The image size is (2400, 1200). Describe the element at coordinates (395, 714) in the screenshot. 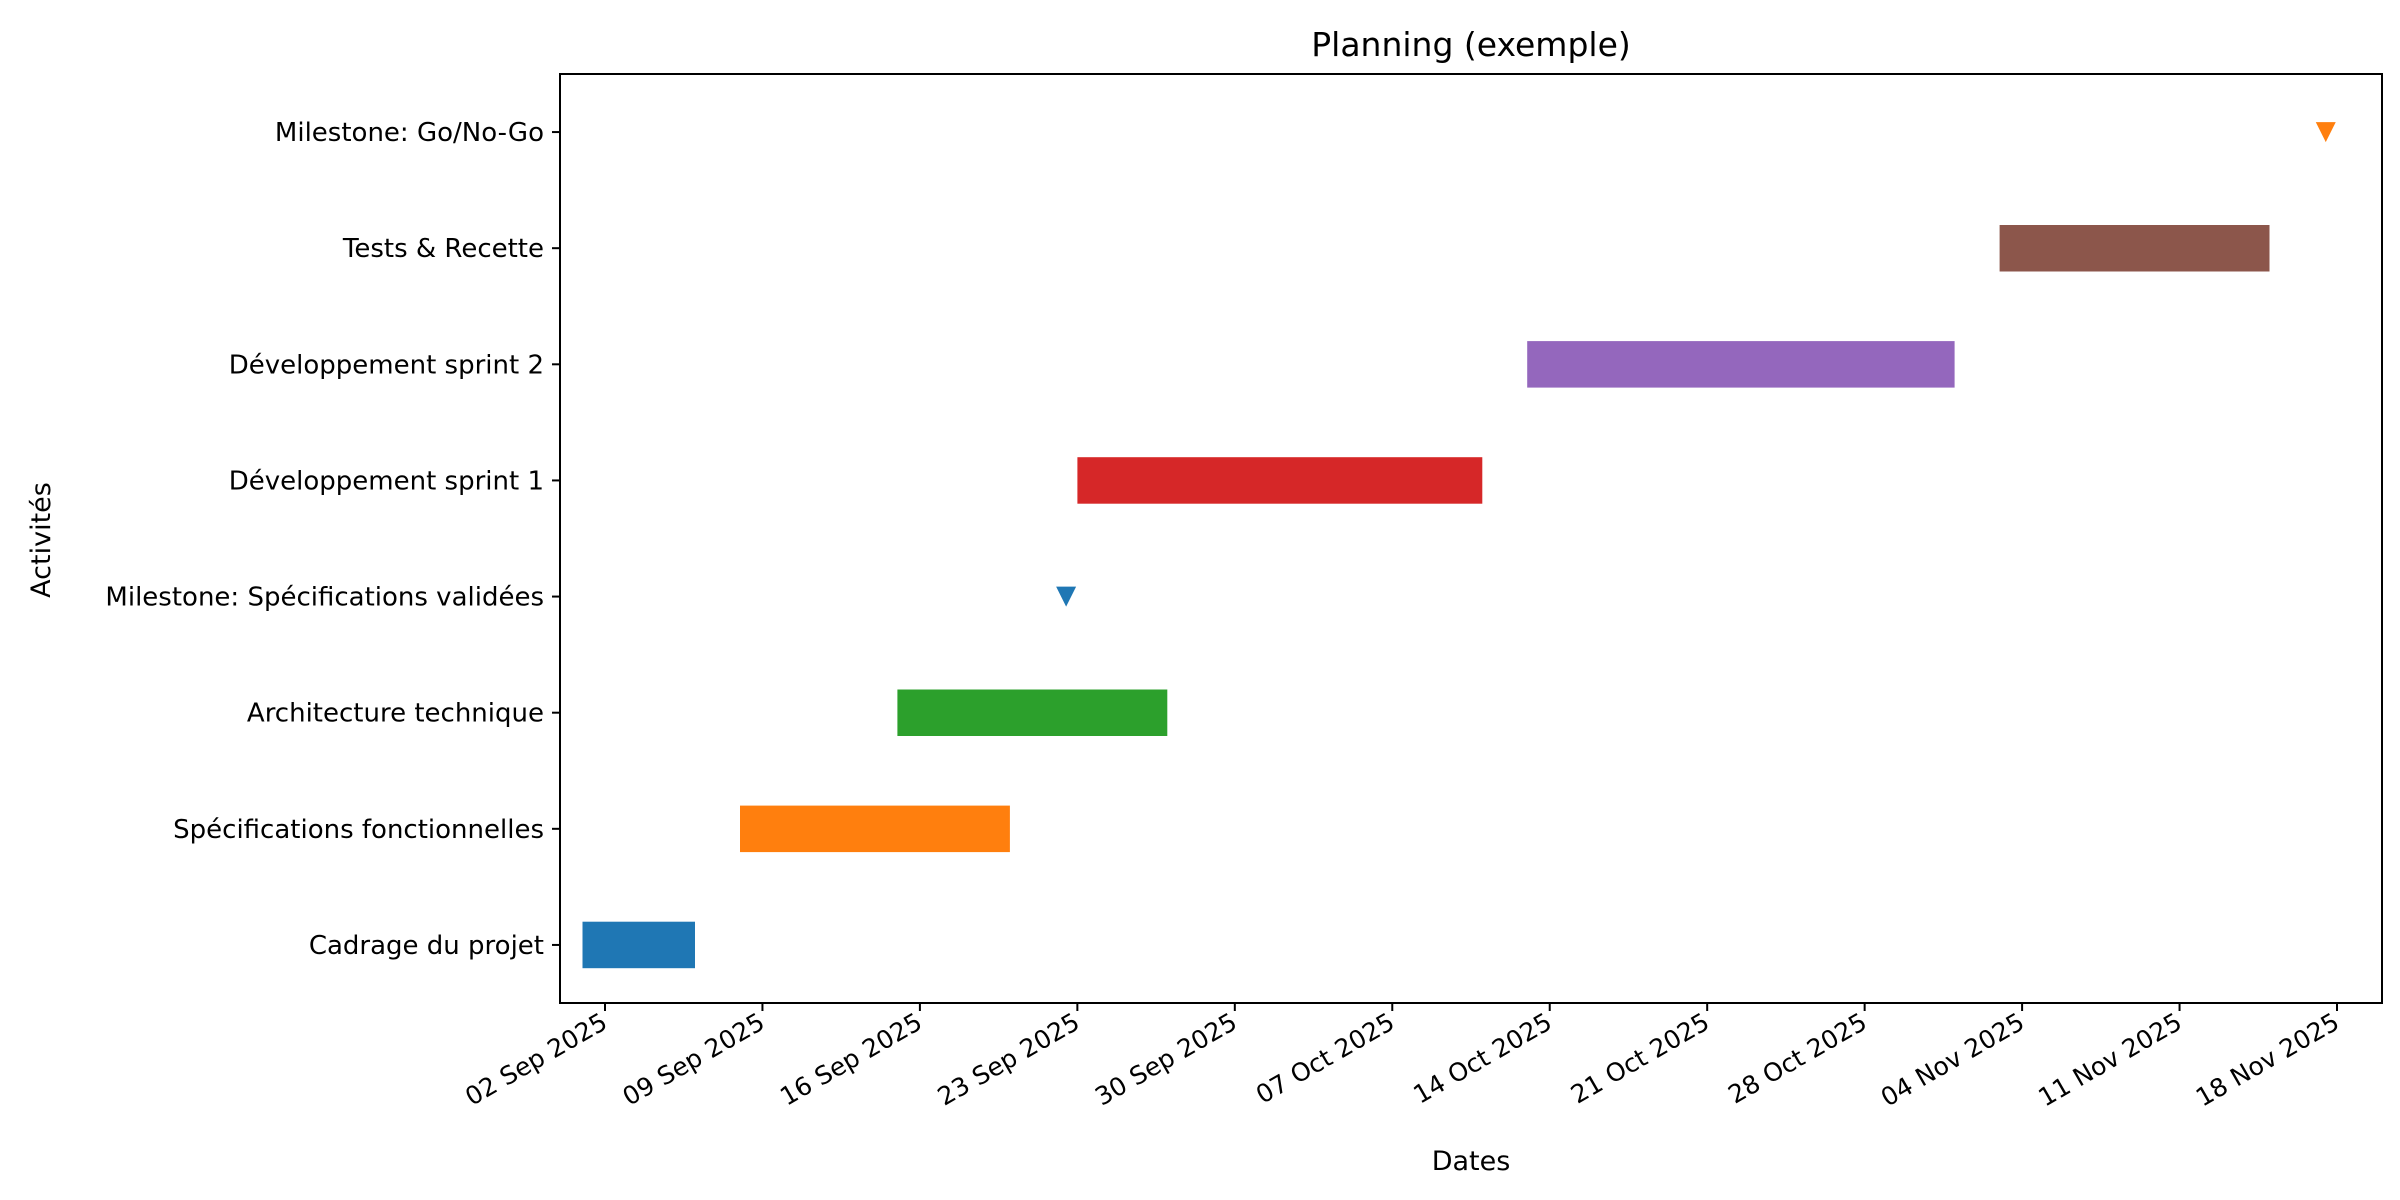

I see `y-tick-label: Architecture technique` at that location.